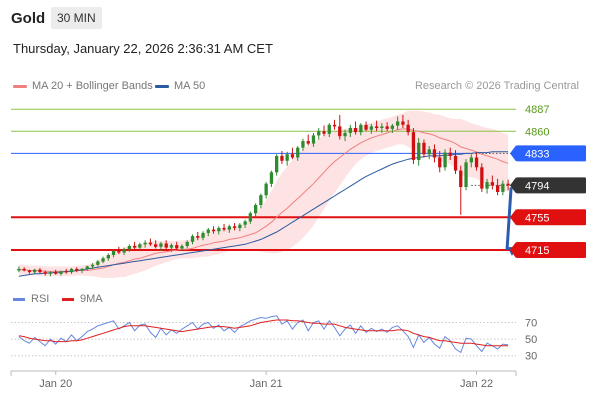 The height and width of the screenshot is (400, 590). Describe the element at coordinates (263, 333) in the screenshot. I see `rsi-ma-line` at that location.